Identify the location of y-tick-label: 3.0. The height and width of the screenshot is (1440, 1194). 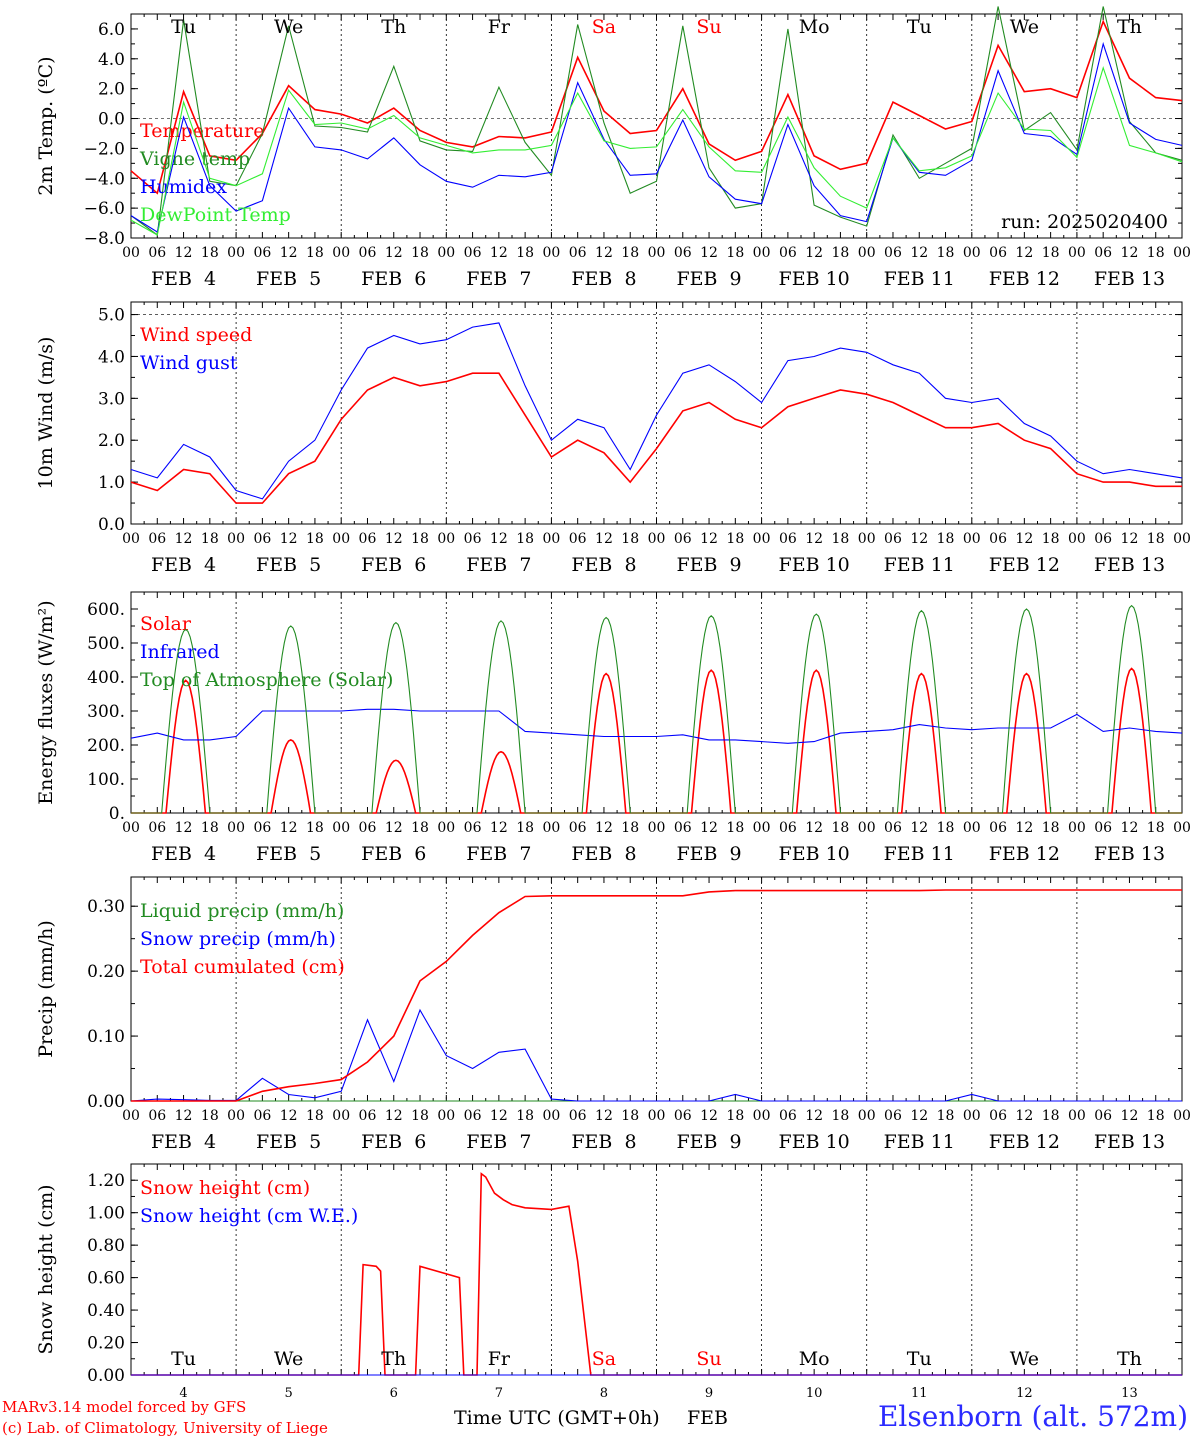
(111, 399).